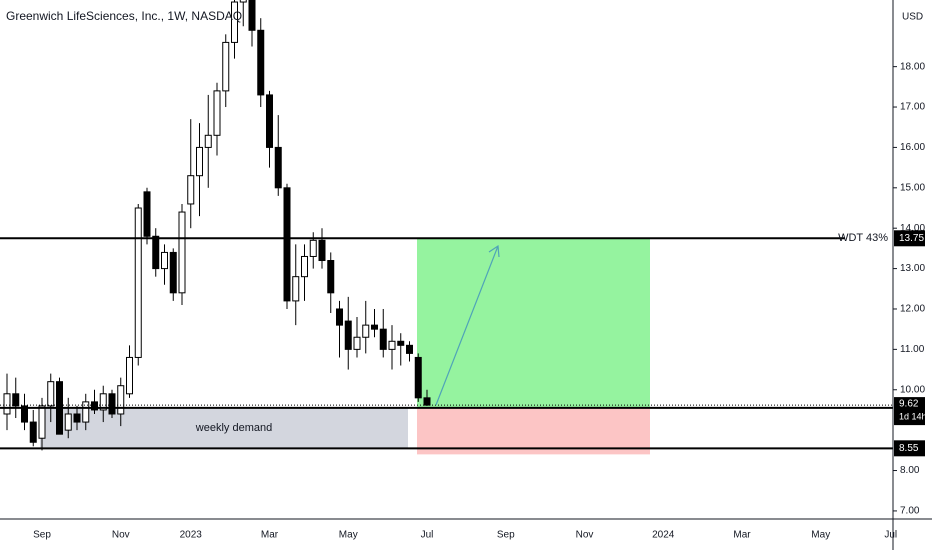 Image resolution: width=932 pixels, height=550 pixels. What do you see at coordinates (467, 325) in the screenshot?
I see `projection-arrow` at bounding box center [467, 325].